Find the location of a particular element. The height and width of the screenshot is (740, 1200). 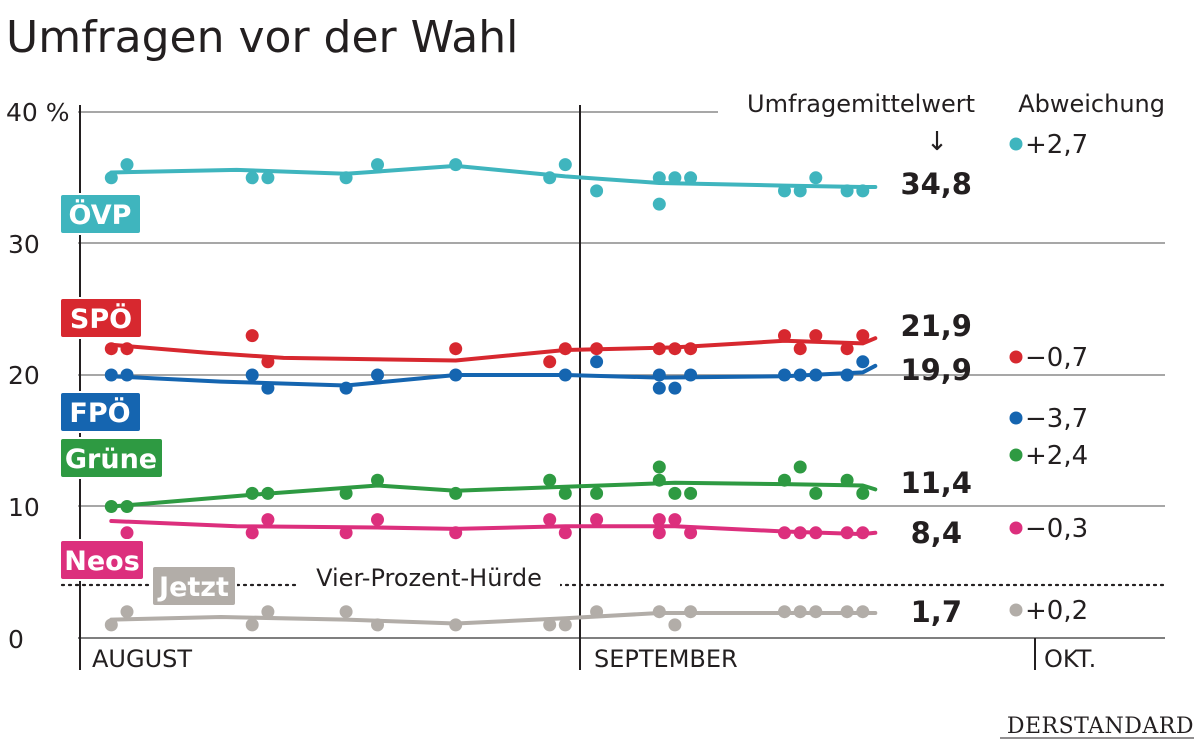

deviation-dot-jetzt is located at coordinates (1016, 610).